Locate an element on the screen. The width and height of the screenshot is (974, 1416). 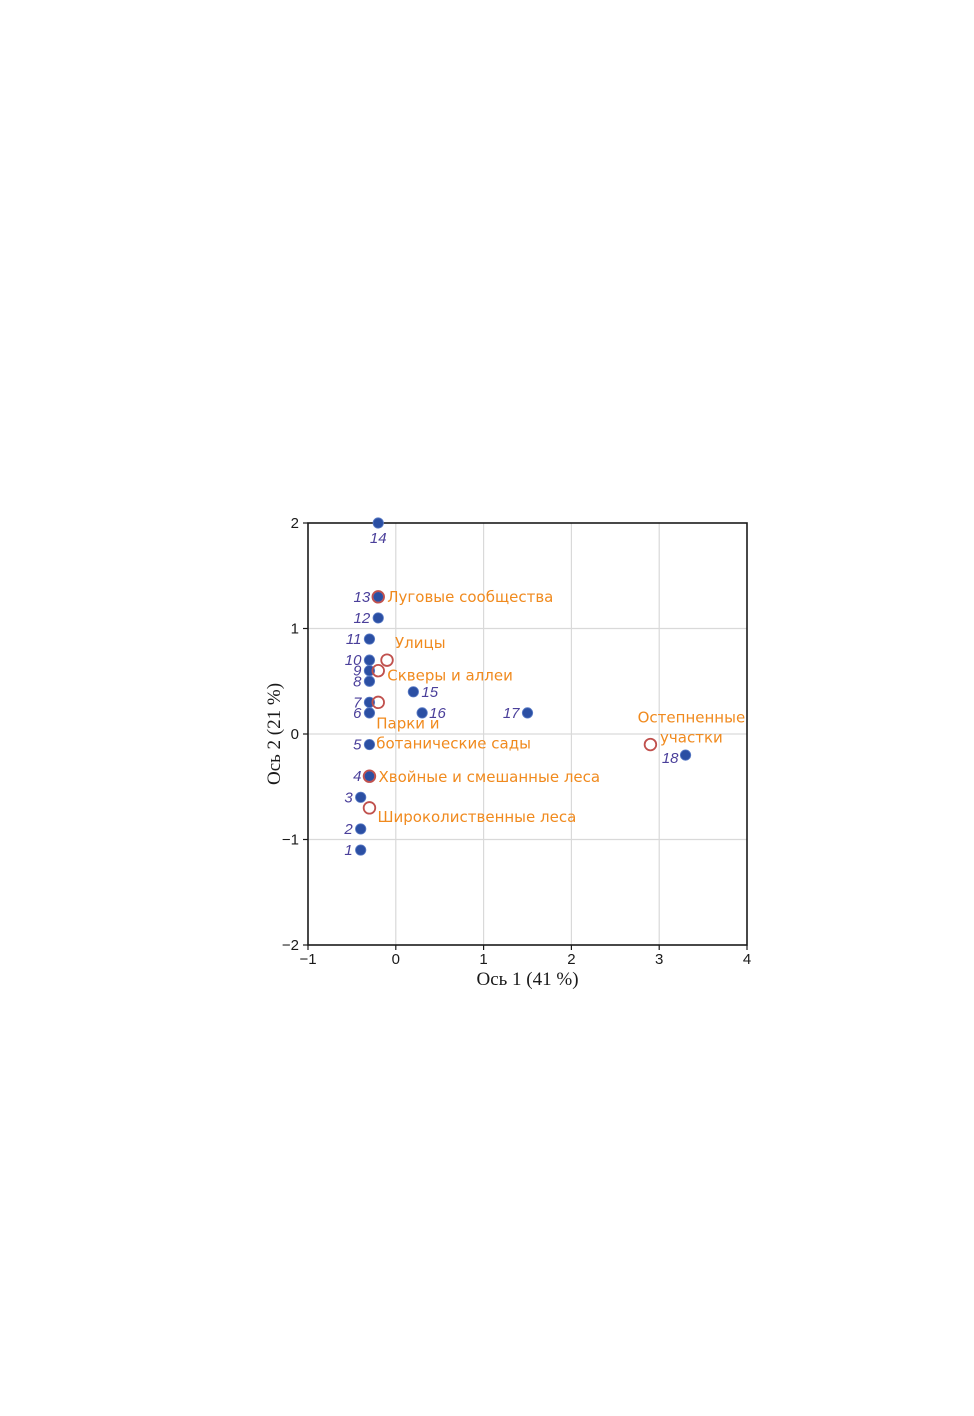
grid-lines is located at coordinates (527, 734).